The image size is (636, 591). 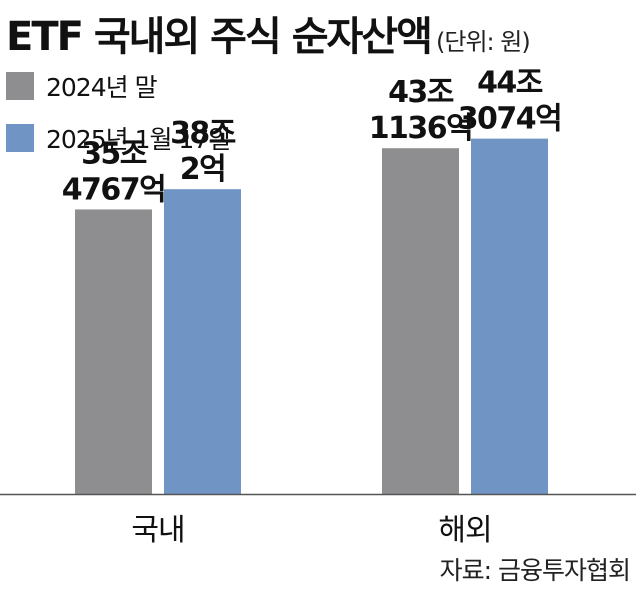 What do you see at coordinates (138, 139) in the screenshot?
I see `legend-label-2025: 2025년 1월 17일` at bounding box center [138, 139].